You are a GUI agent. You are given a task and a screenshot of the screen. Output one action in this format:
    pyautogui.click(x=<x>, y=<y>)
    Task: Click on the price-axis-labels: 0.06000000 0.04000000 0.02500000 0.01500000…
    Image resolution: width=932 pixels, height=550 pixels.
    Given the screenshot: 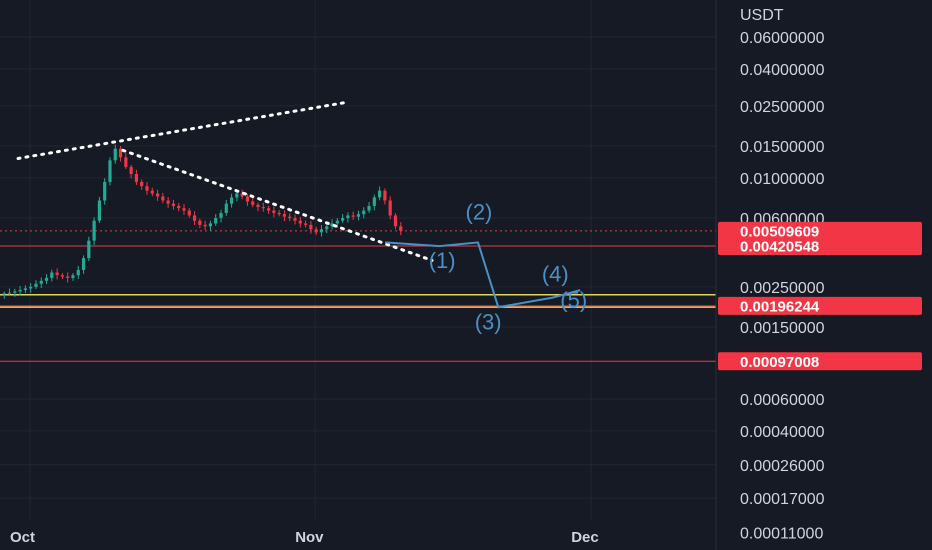 What is the action you would take?
    pyautogui.click(x=782, y=286)
    